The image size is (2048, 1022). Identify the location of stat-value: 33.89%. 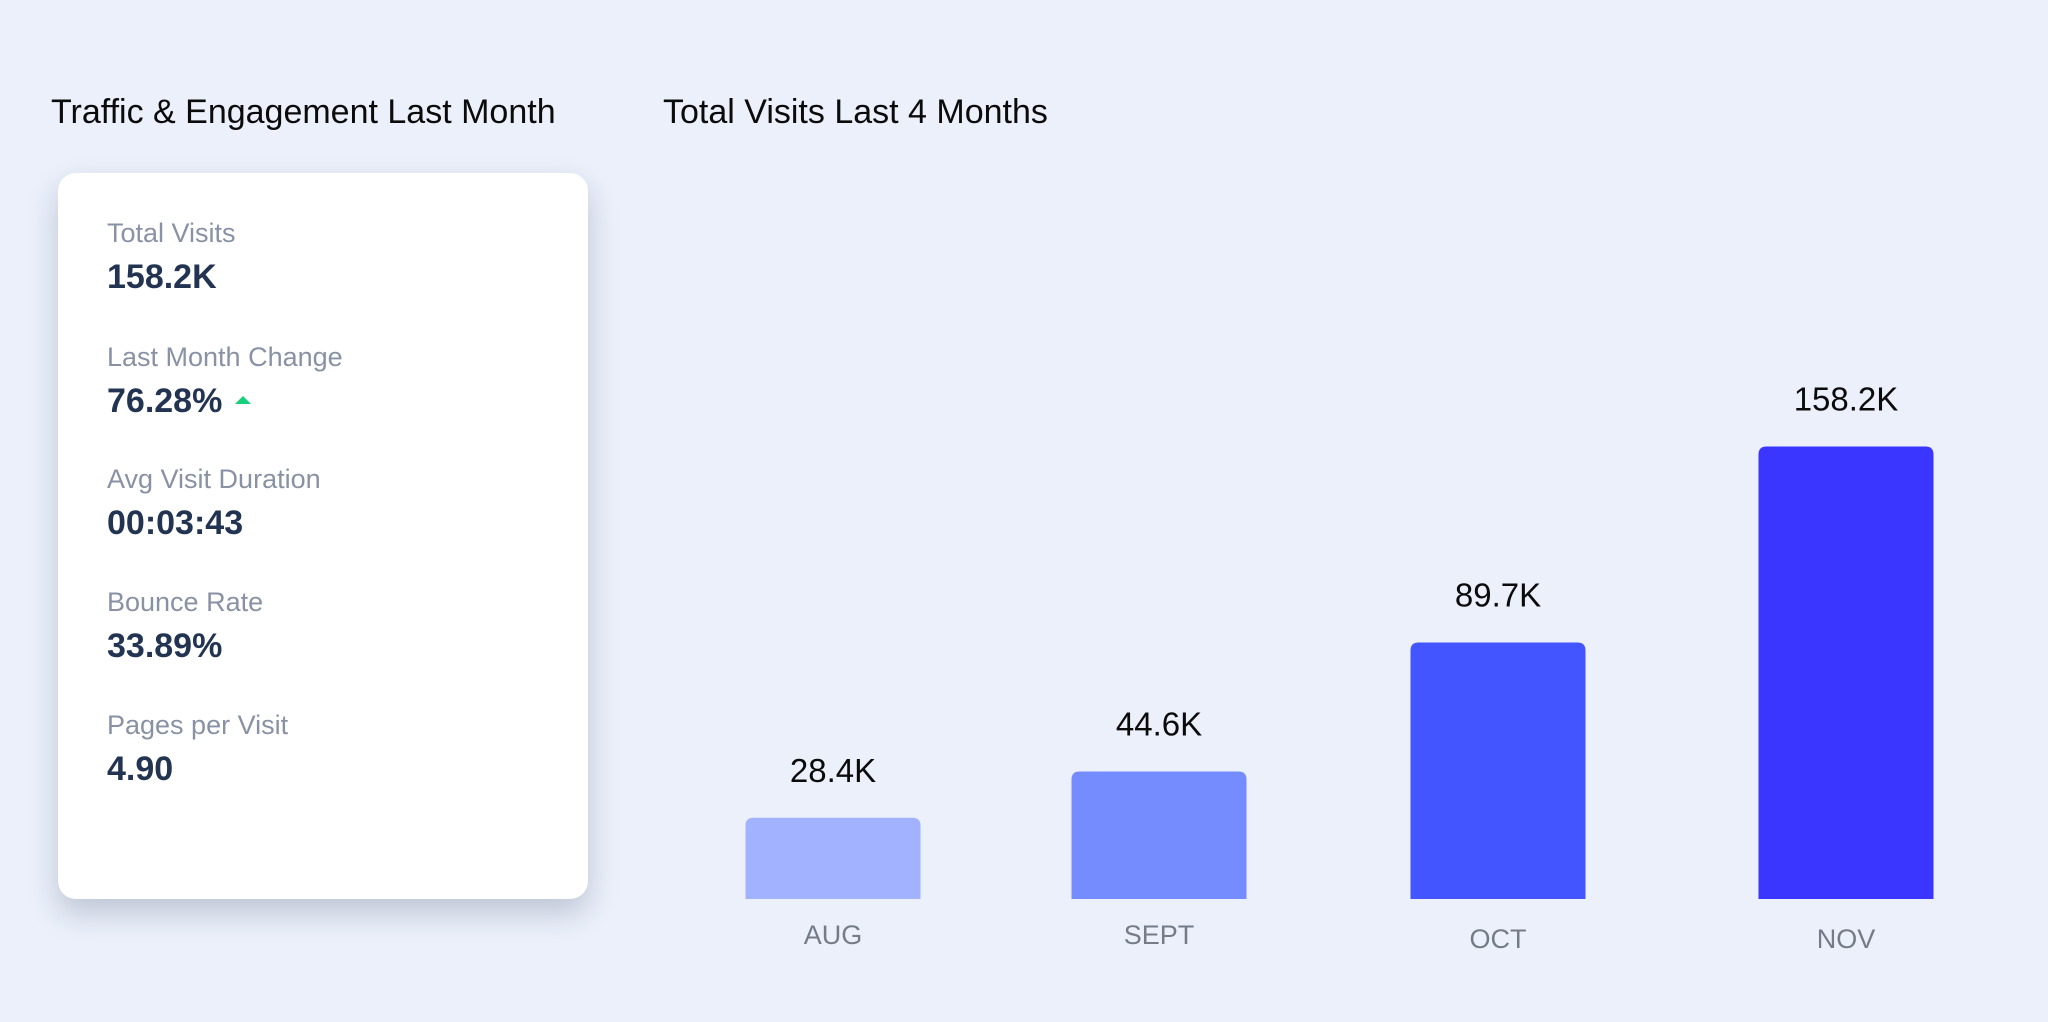
(185, 646).